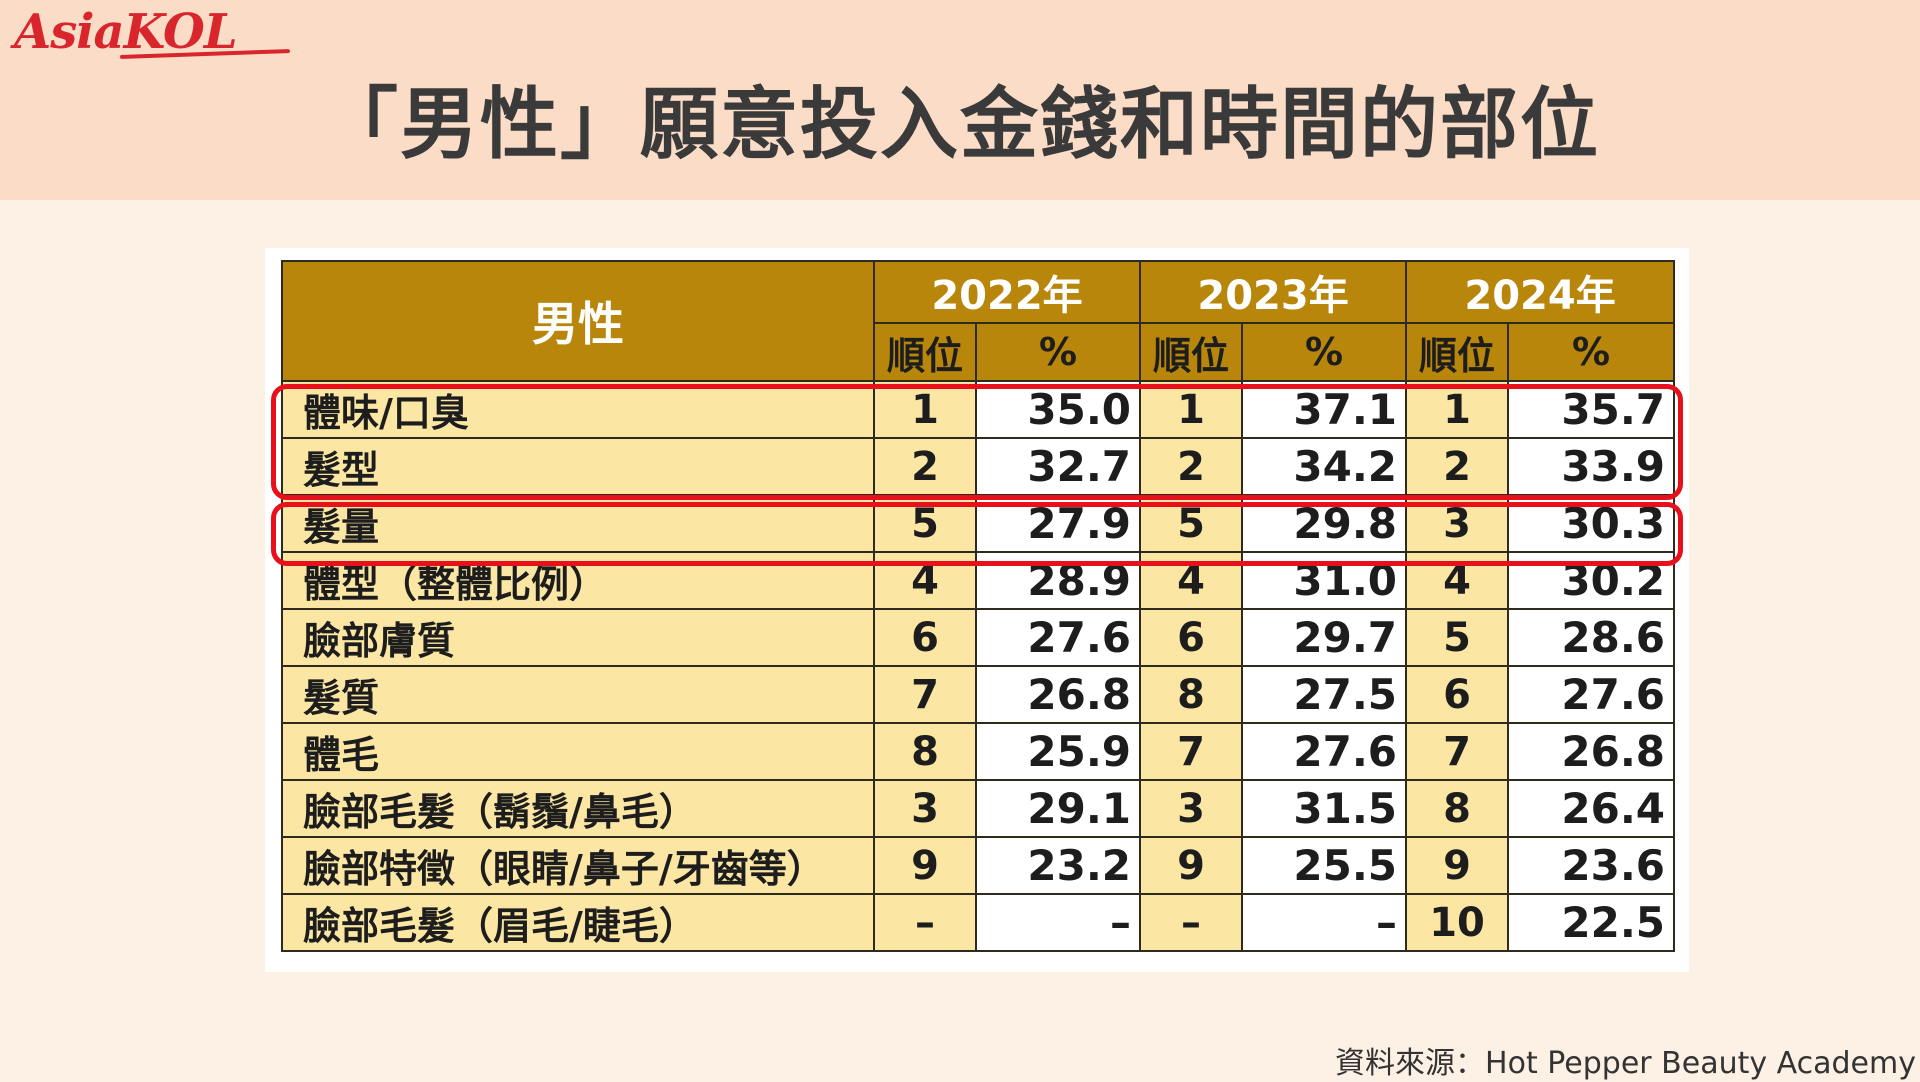  What do you see at coordinates (578, 466) in the screenshot?
I see `row-item-label: 髮型` at bounding box center [578, 466].